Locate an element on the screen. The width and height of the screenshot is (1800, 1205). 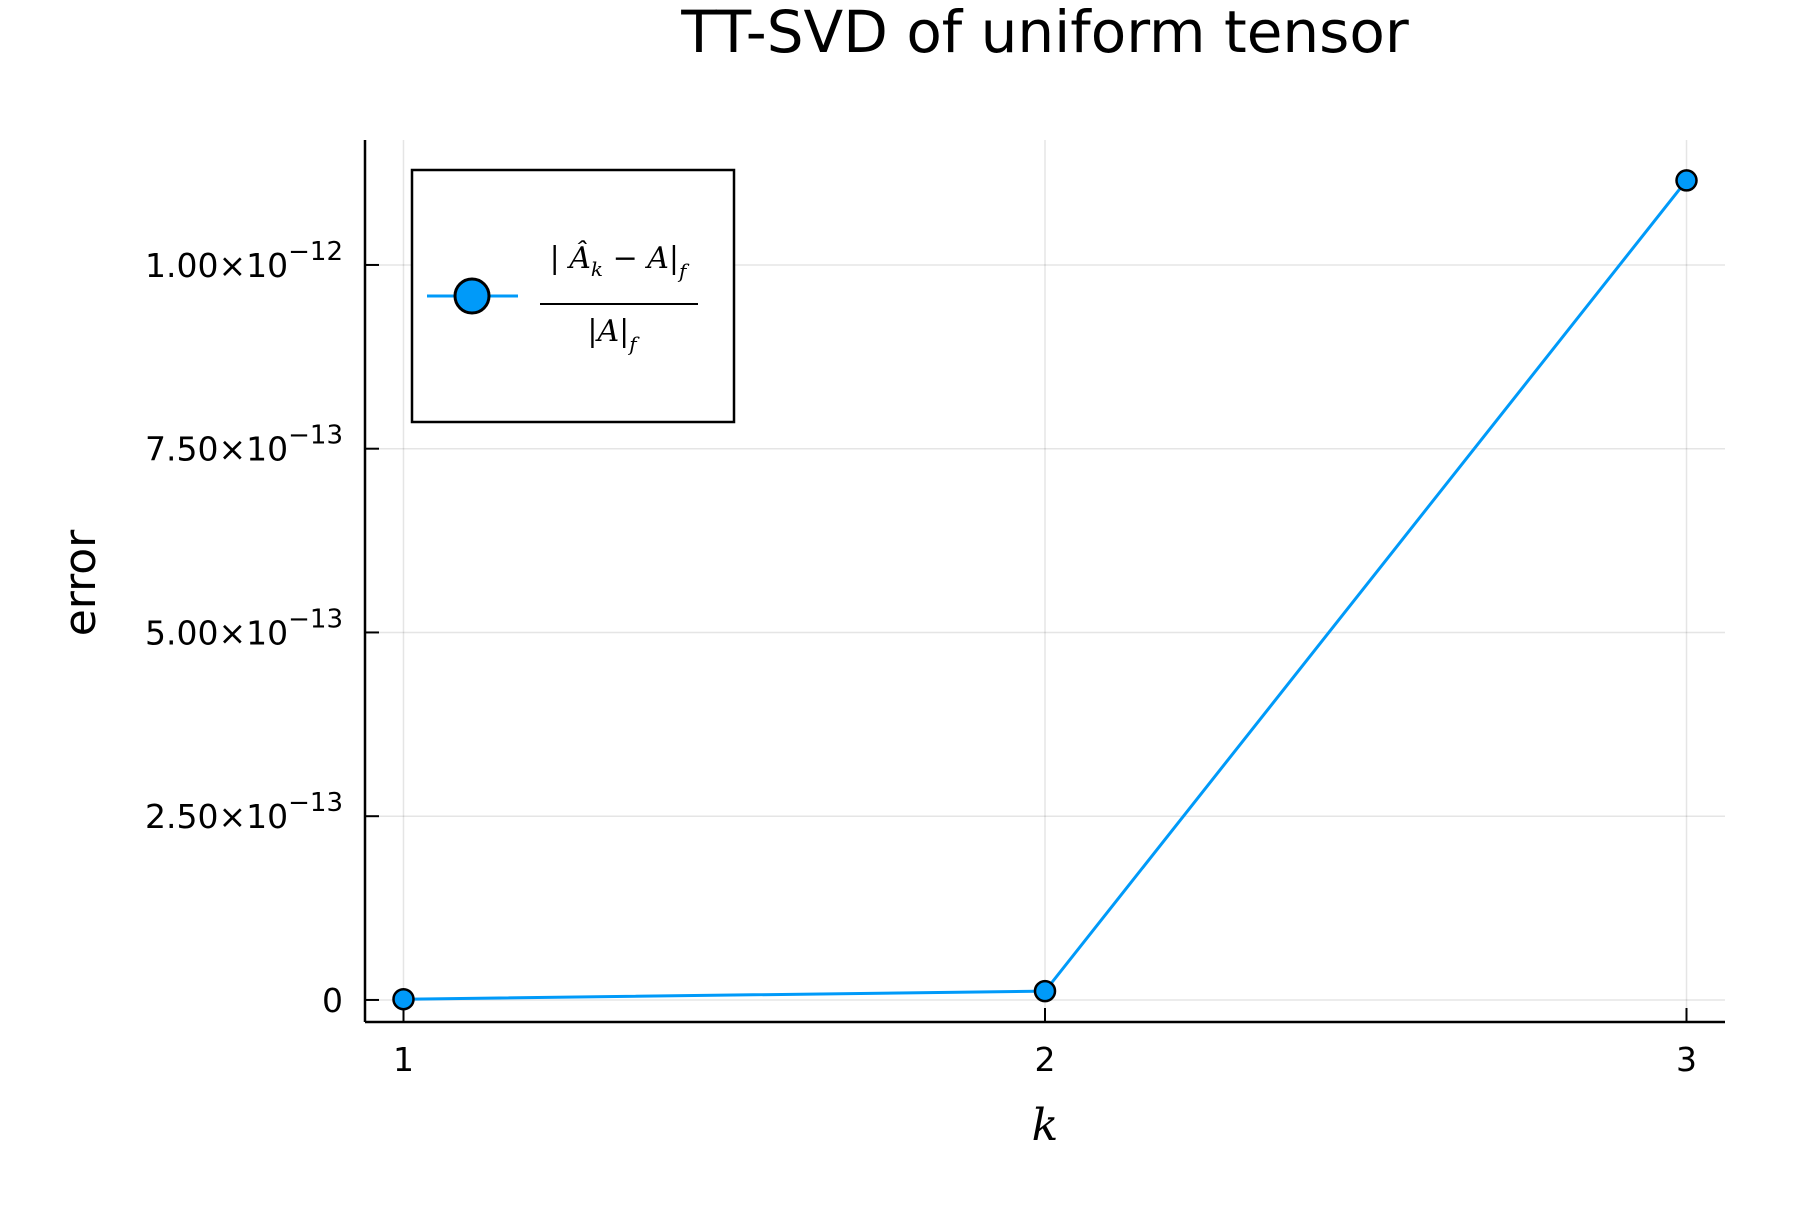
legend-marker-sample is located at coordinates (472, 296).